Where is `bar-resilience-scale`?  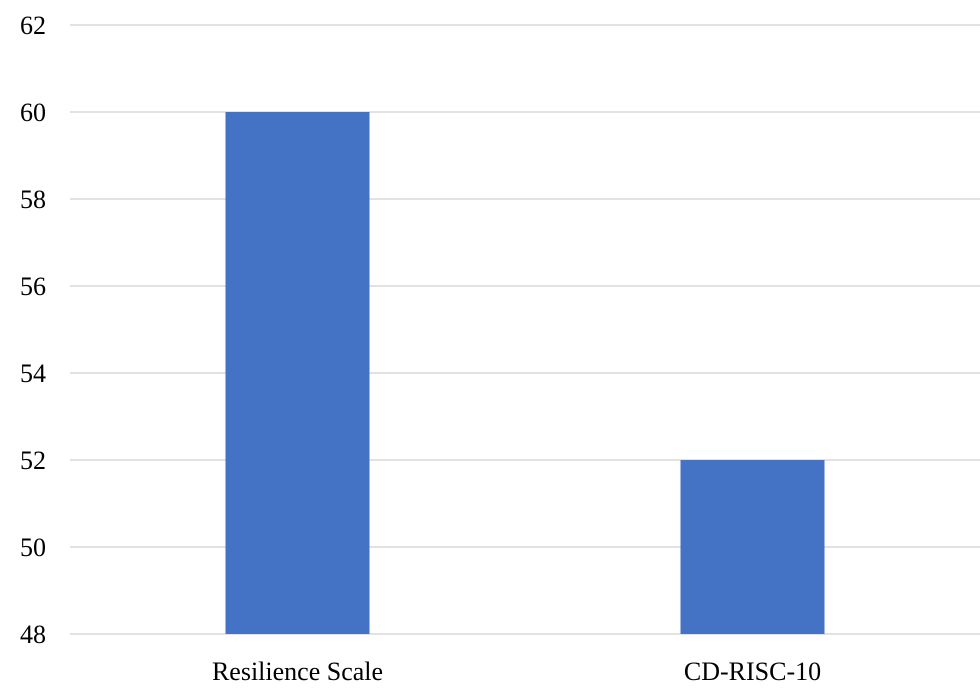 bar-resilience-scale is located at coordinates (297, 373).